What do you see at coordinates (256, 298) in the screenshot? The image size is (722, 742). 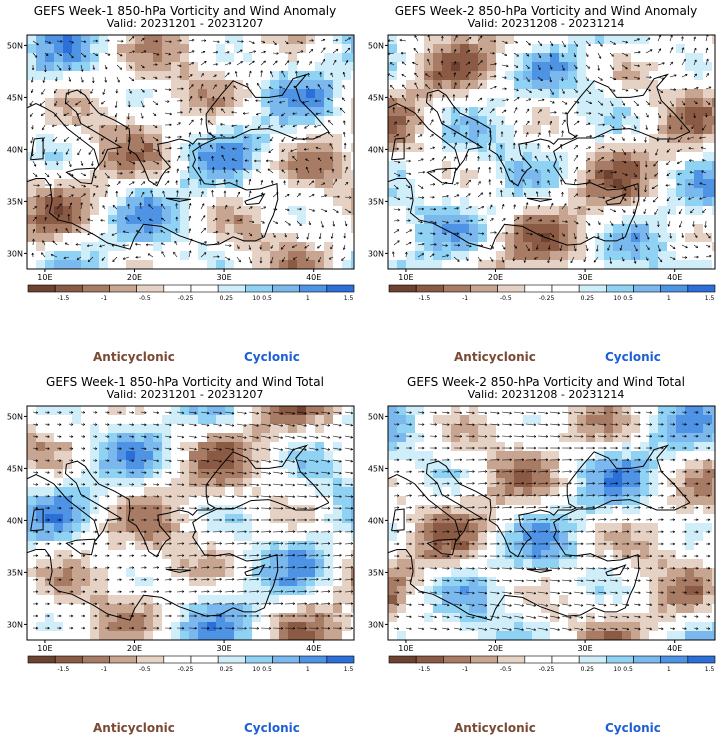 I see `colorbar-mid-label: 10` at bounding box center [256, 298].